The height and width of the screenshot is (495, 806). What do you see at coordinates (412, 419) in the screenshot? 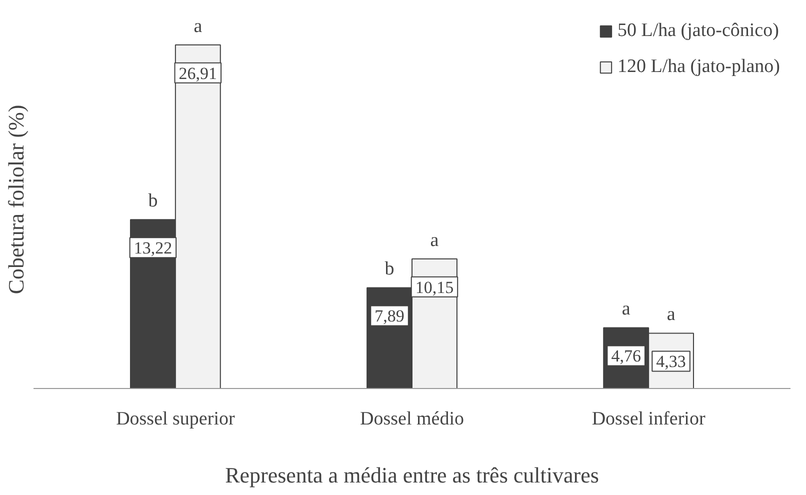
I see `x-tick-label: Dossel médio` at bounding box center [412, 419].